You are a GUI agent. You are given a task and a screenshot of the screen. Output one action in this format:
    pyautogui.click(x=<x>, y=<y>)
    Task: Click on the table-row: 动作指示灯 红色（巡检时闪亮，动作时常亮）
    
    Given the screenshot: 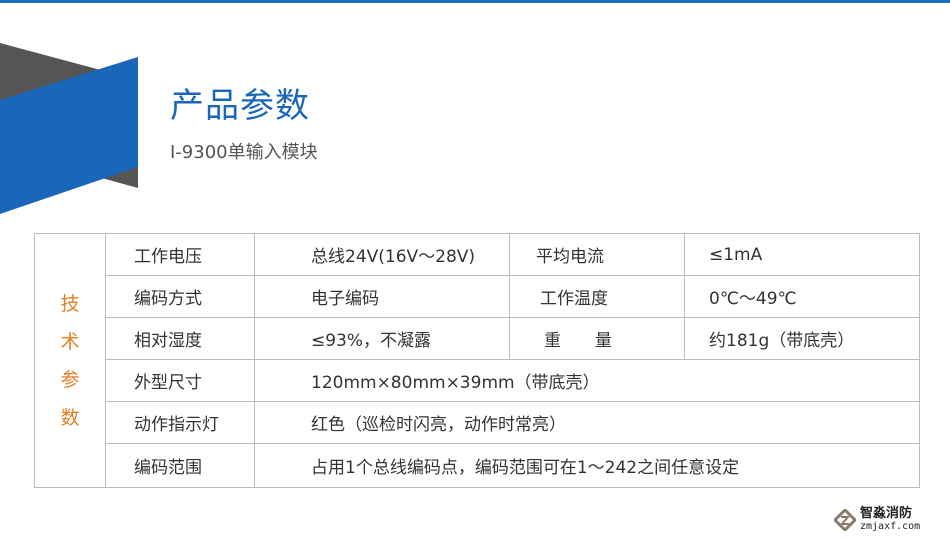 What is the action you would take?
    pyautogui.click(x=477, y=422)
    